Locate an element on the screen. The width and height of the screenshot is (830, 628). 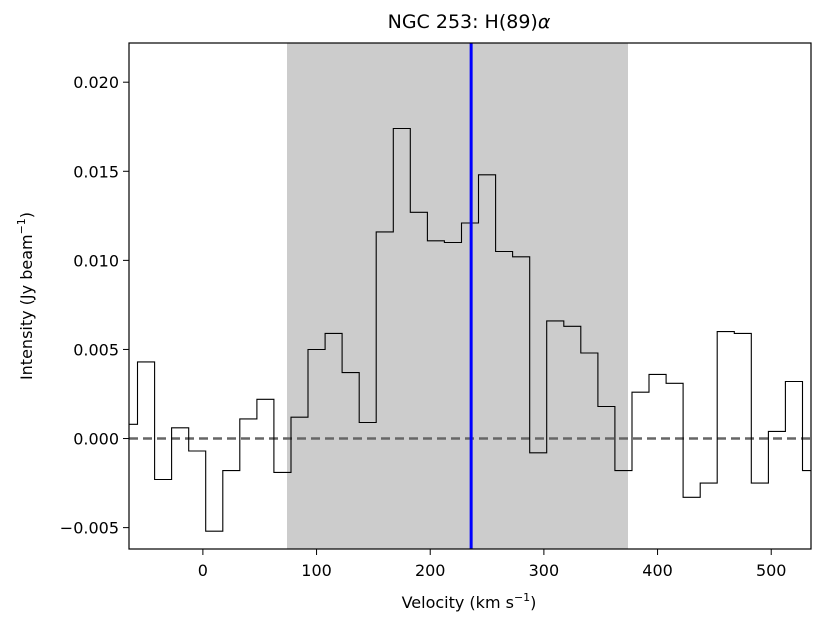
x-tick-label: 500 is located at coordinates (771, 570).